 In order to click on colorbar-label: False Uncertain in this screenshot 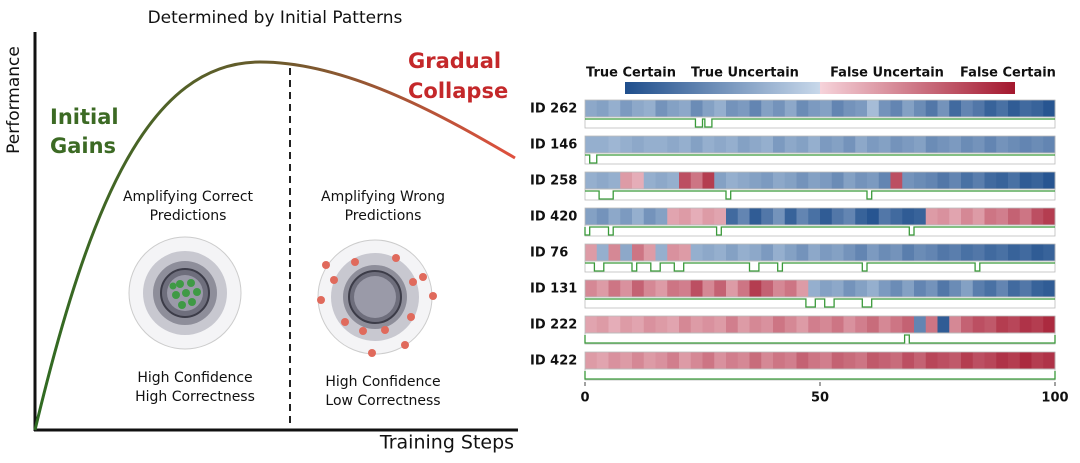, I will do `click(887, 73)`.